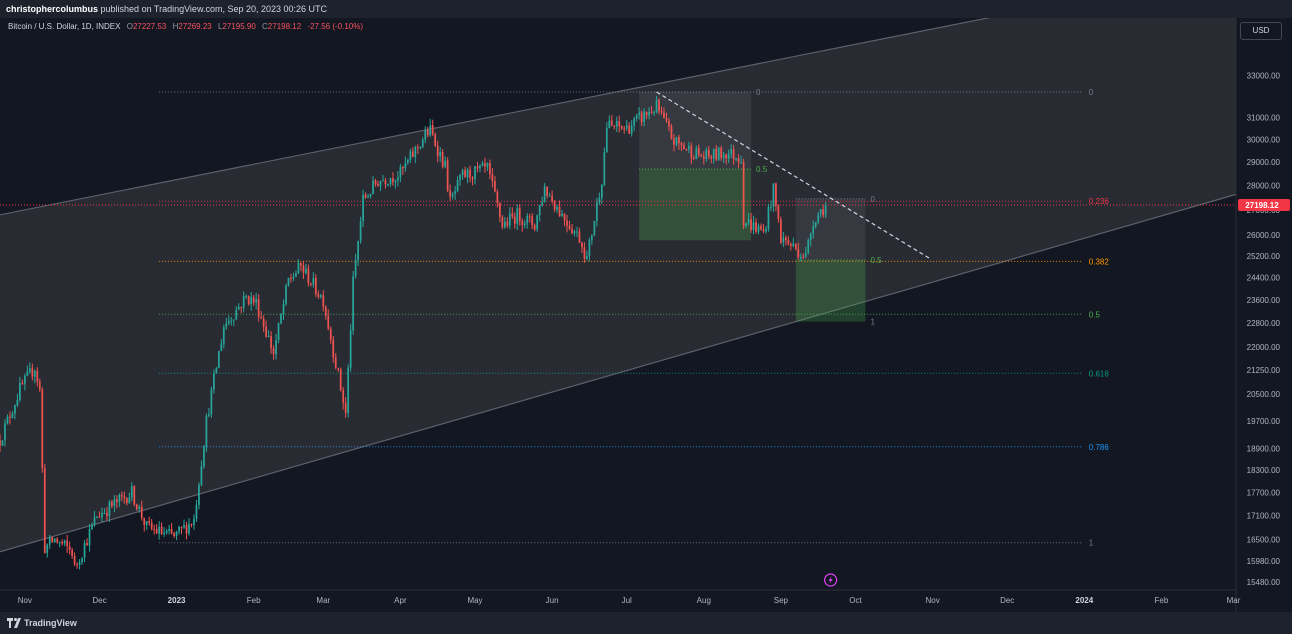 The image size is (1292, 634). What do you see at coordinates (99, 600) in the screenshot?
I see `x-tick-label: Dec` at bounding box center [99, 600].